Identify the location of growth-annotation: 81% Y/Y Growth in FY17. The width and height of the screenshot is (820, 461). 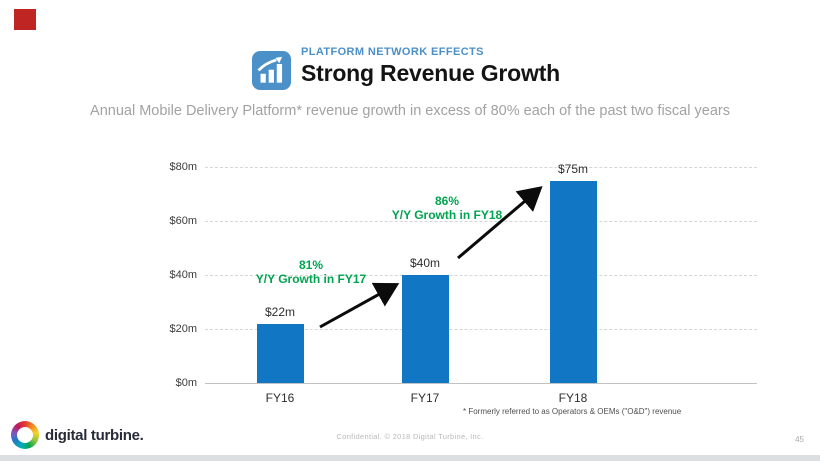
(311, 272).